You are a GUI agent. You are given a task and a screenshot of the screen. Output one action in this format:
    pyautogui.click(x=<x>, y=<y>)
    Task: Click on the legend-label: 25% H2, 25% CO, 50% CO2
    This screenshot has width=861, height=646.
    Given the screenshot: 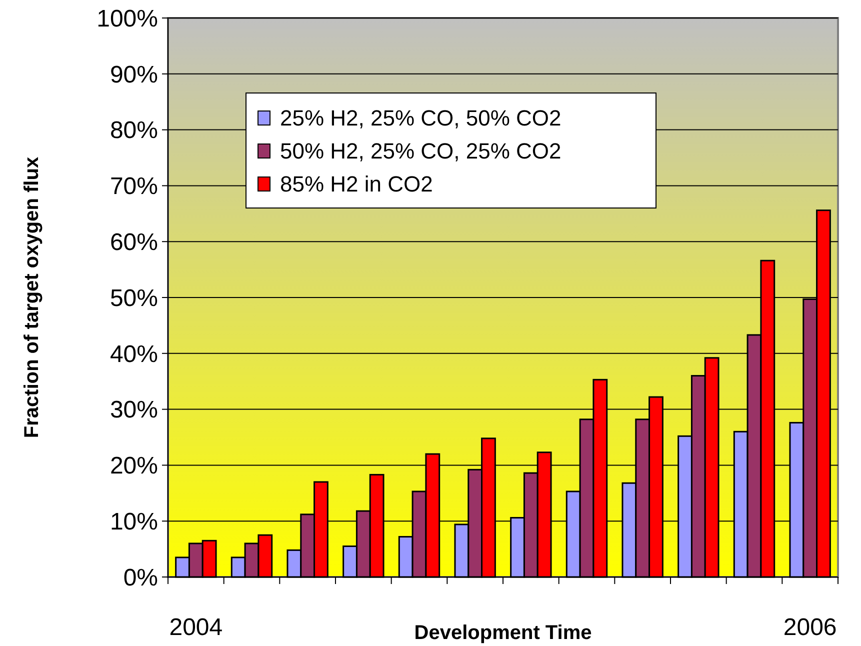 What is the action you would take?
    pyautogui.click(x=421, y=118)
    